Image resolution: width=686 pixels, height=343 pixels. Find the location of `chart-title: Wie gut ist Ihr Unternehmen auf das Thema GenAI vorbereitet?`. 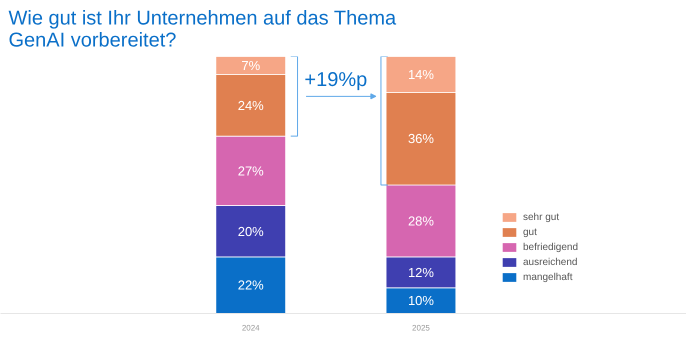

chart-title: Wie gut ist Ihr Unternehmen auf das Thema GenAI vorbereitet? is located at coordinates (202, 30).